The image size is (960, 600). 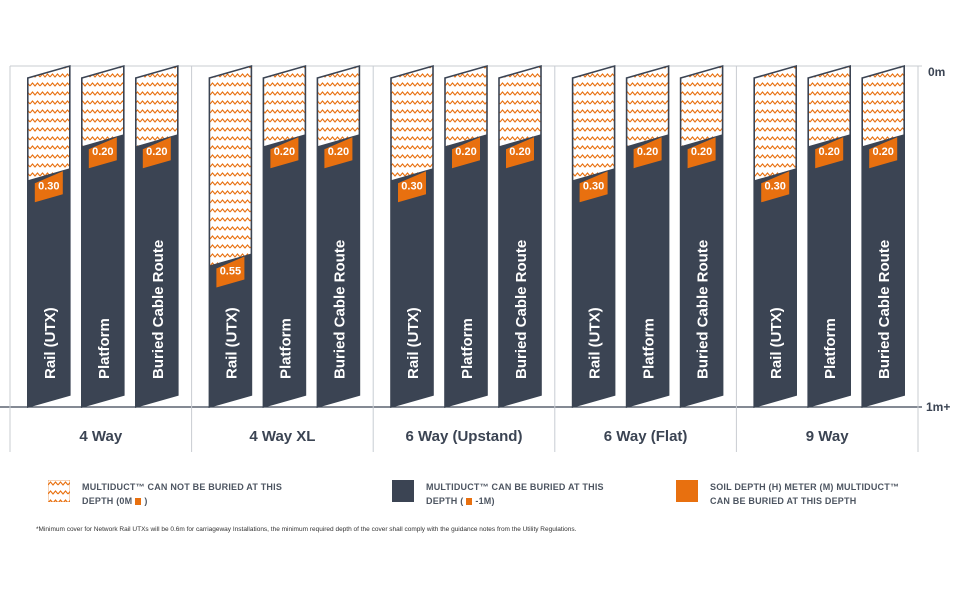 I want to click on legend-not-buriable-line2b: ), so click(x=146, y=501).